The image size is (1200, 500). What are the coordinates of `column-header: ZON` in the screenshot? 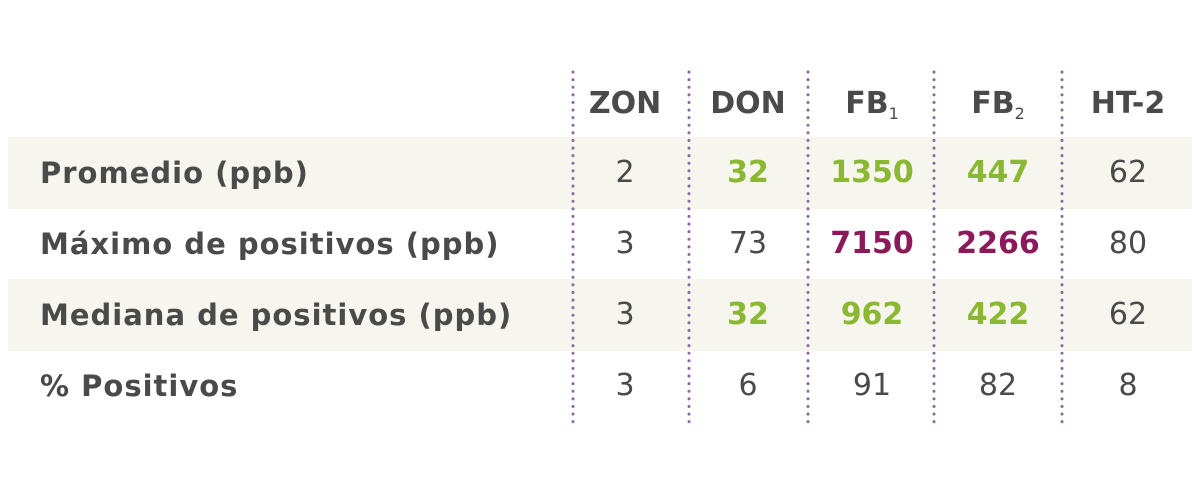 It's located at (625, 104).